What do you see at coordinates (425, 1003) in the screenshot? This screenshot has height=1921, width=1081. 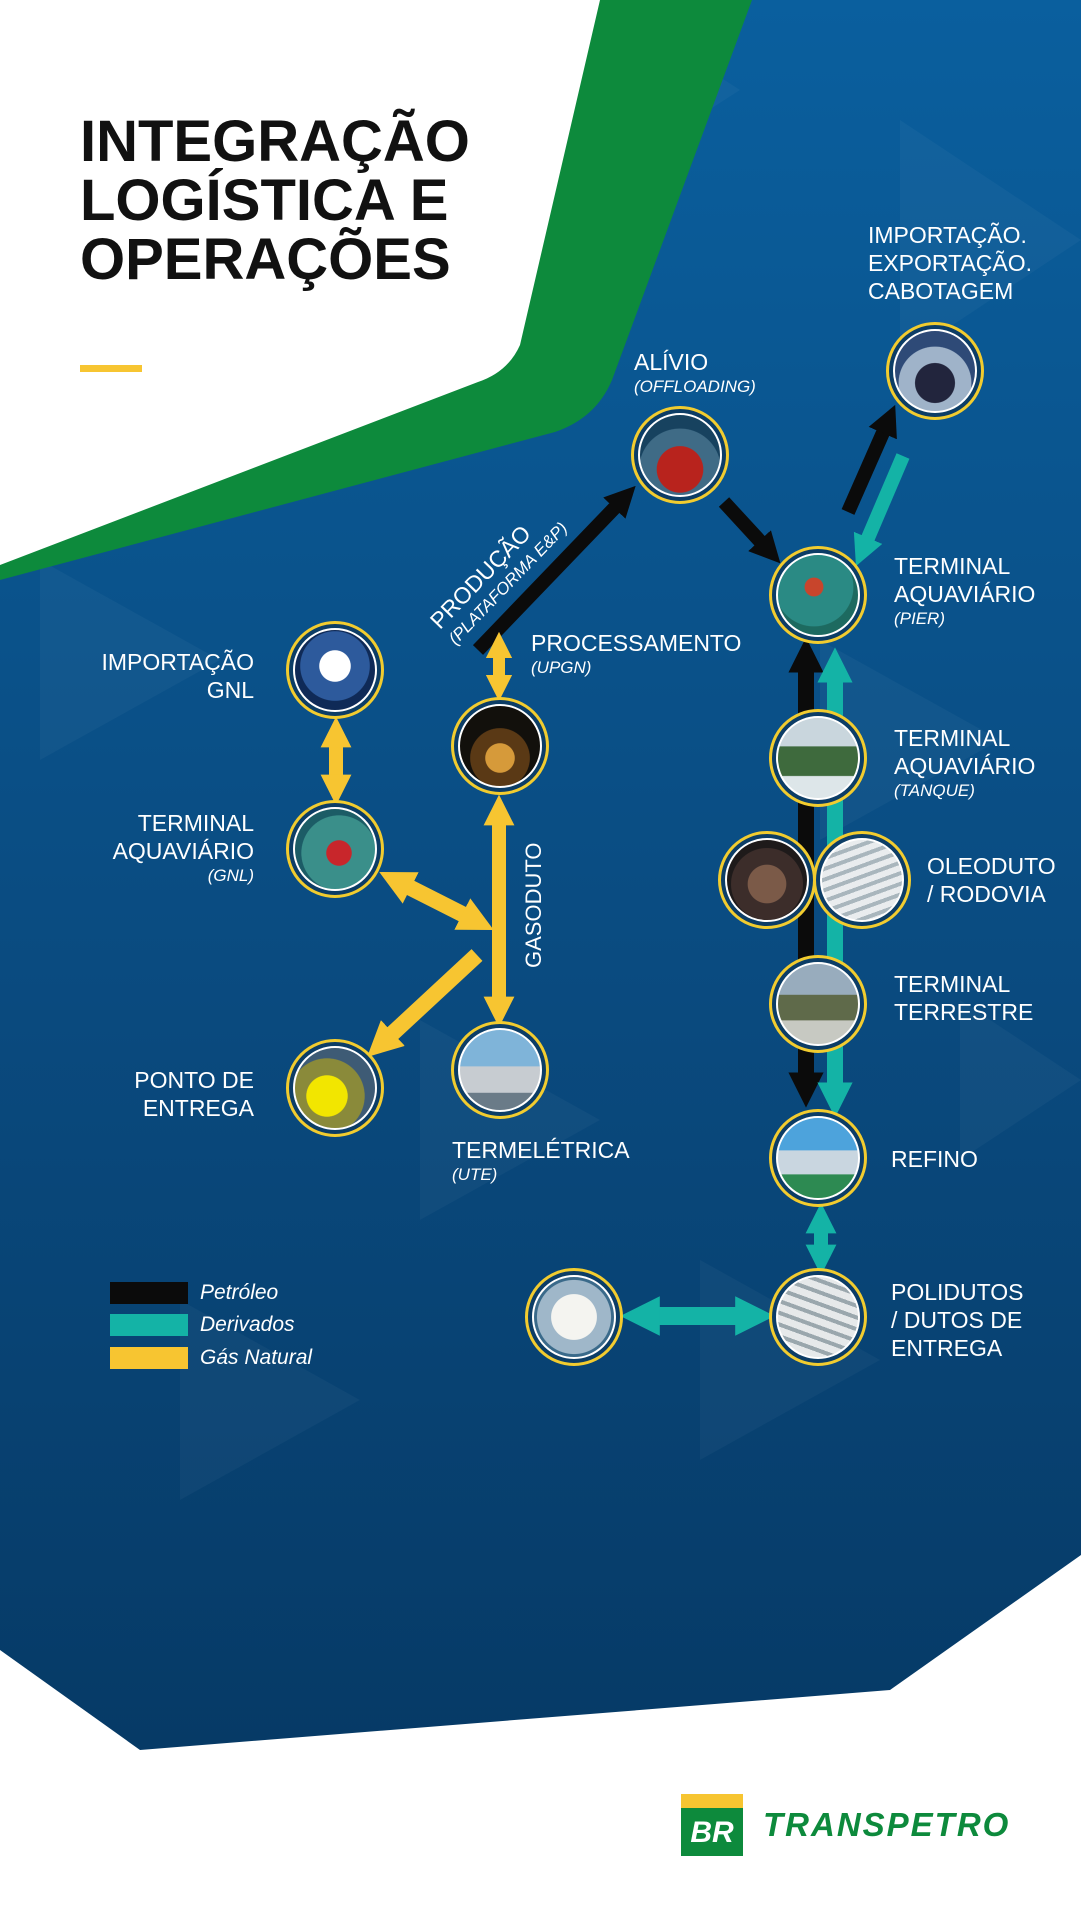 I see `arrow-gasoduto-entrega` at bounding box center [425, 1003].